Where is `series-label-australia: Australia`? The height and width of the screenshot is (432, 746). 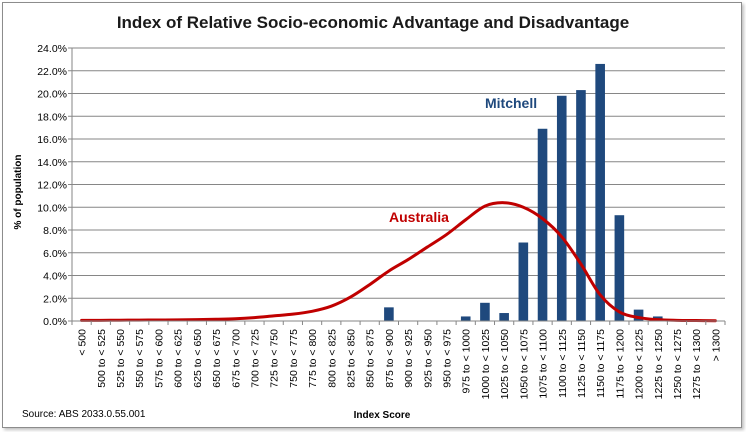
series-label-australia: Australia is located at coordinates (419, 217).